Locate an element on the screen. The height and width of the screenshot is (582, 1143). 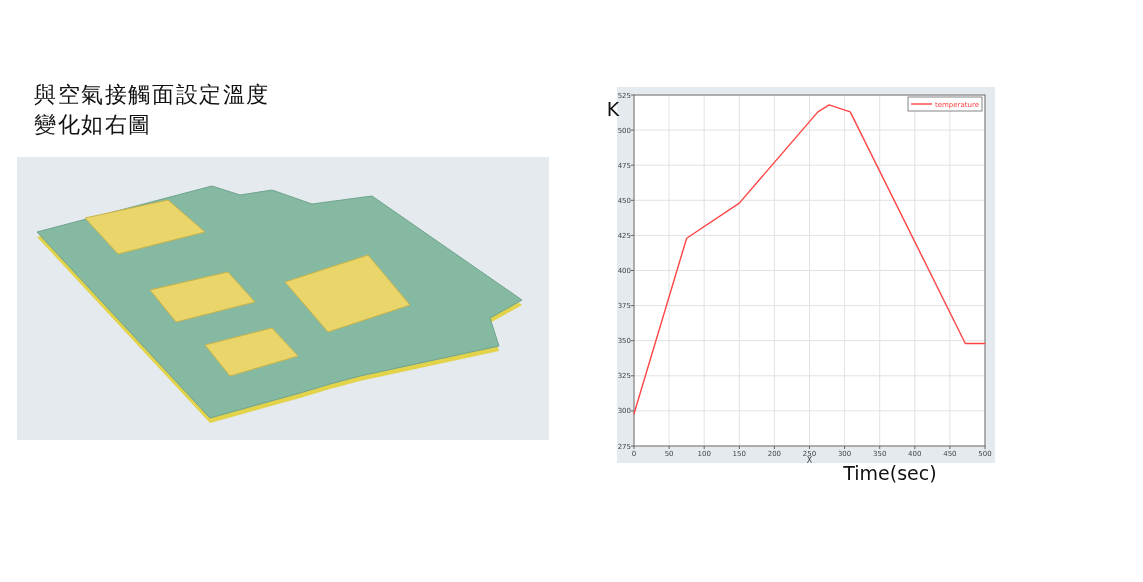
text: 與空氣接觸面設定溫度變化如右圖 is located at coordinates (152, 110).